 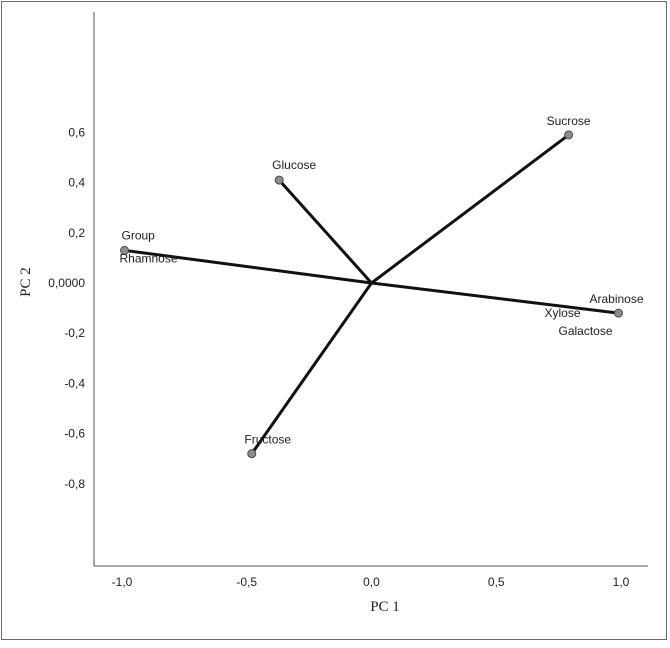 I want to click on x-tick-label: 0,5, so click(x=496, y=582).